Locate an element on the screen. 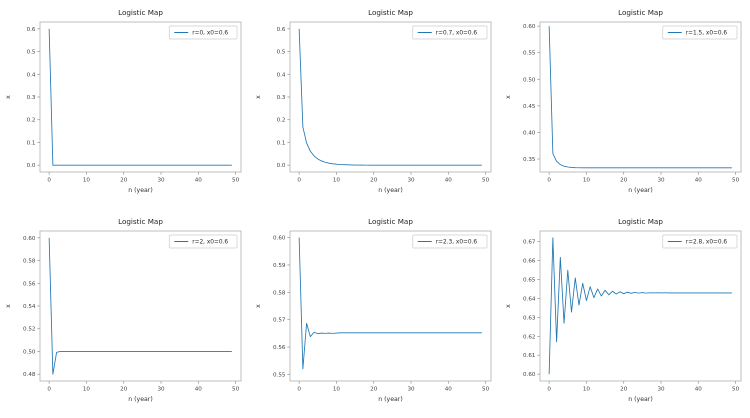  y-tick-label: 0.56 is located at coordinates (29, 284).